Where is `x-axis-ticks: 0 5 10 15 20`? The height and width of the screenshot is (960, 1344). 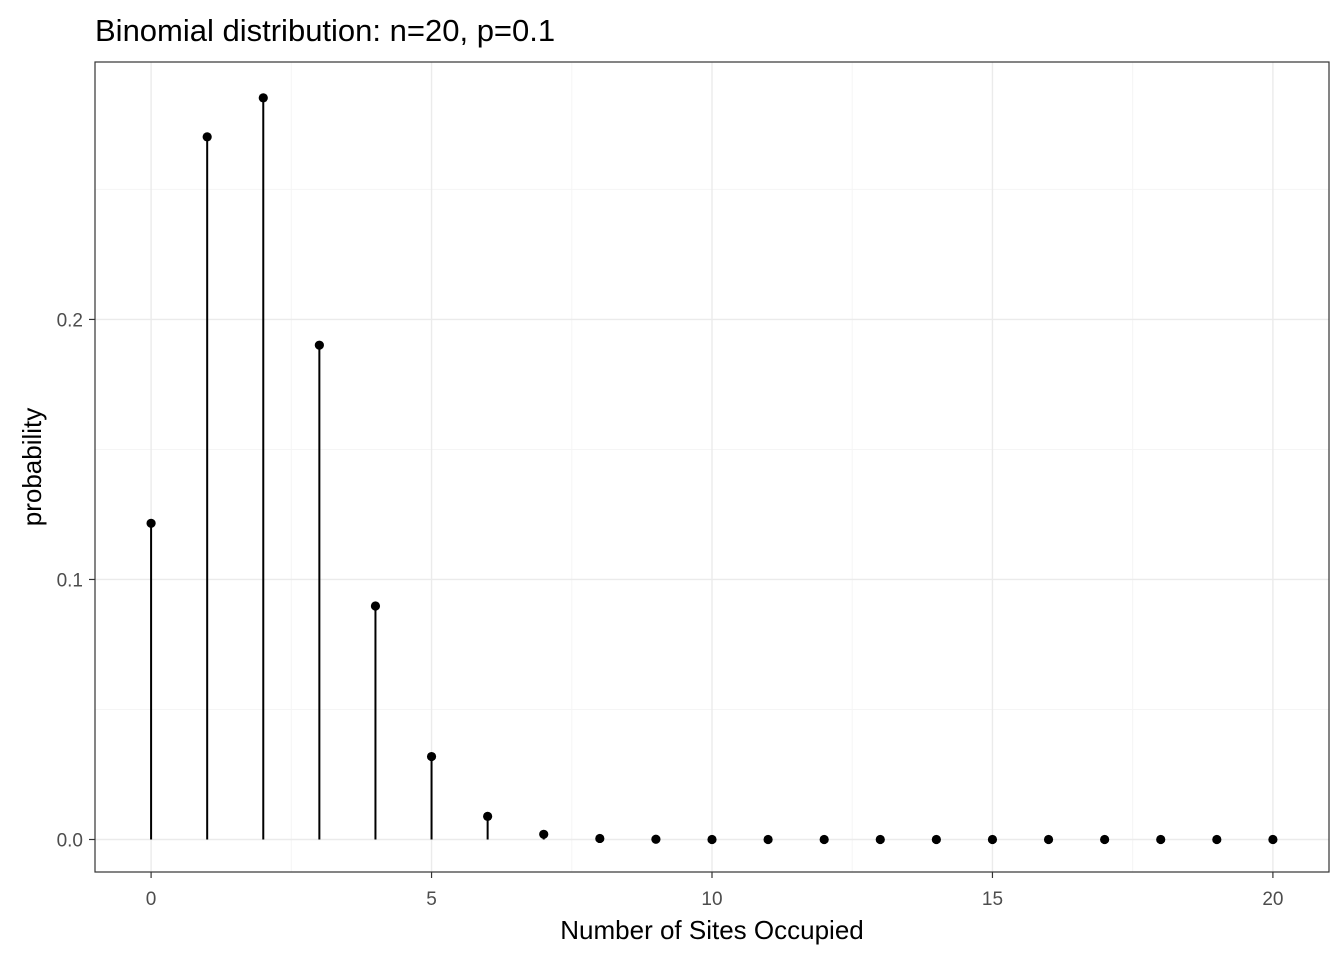 x-axis-ticks: 0 5 10 15 20 is located at coordinates (714, 891).